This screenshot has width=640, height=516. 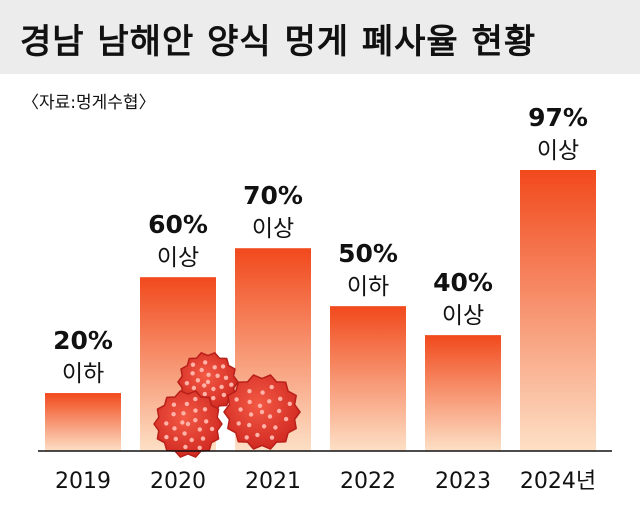 I want to click on x-tick-label: 2020, so click(x=178, y=481).